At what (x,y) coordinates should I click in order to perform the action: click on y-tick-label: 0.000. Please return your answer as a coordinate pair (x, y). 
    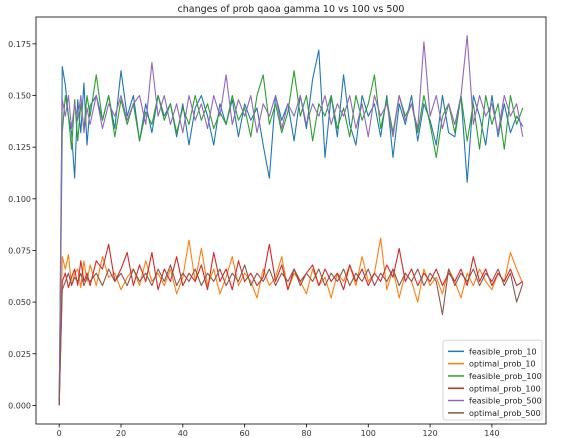
    Looking at the image, I should click on (19, 405).